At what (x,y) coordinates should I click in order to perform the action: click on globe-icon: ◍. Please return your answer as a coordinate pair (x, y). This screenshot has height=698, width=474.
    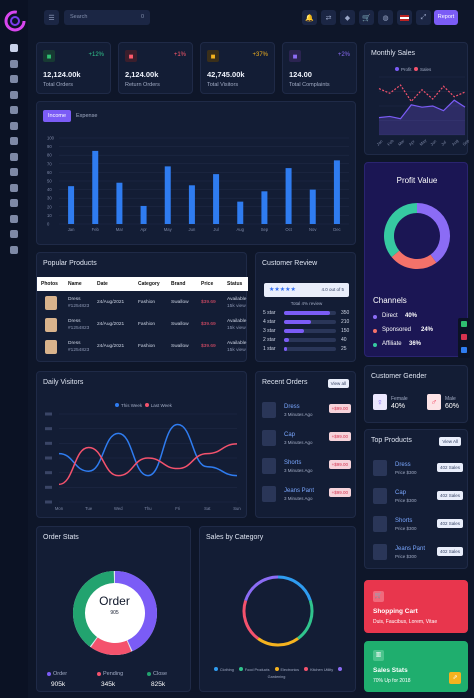
    Looking at the image, I should click on (385, 17).